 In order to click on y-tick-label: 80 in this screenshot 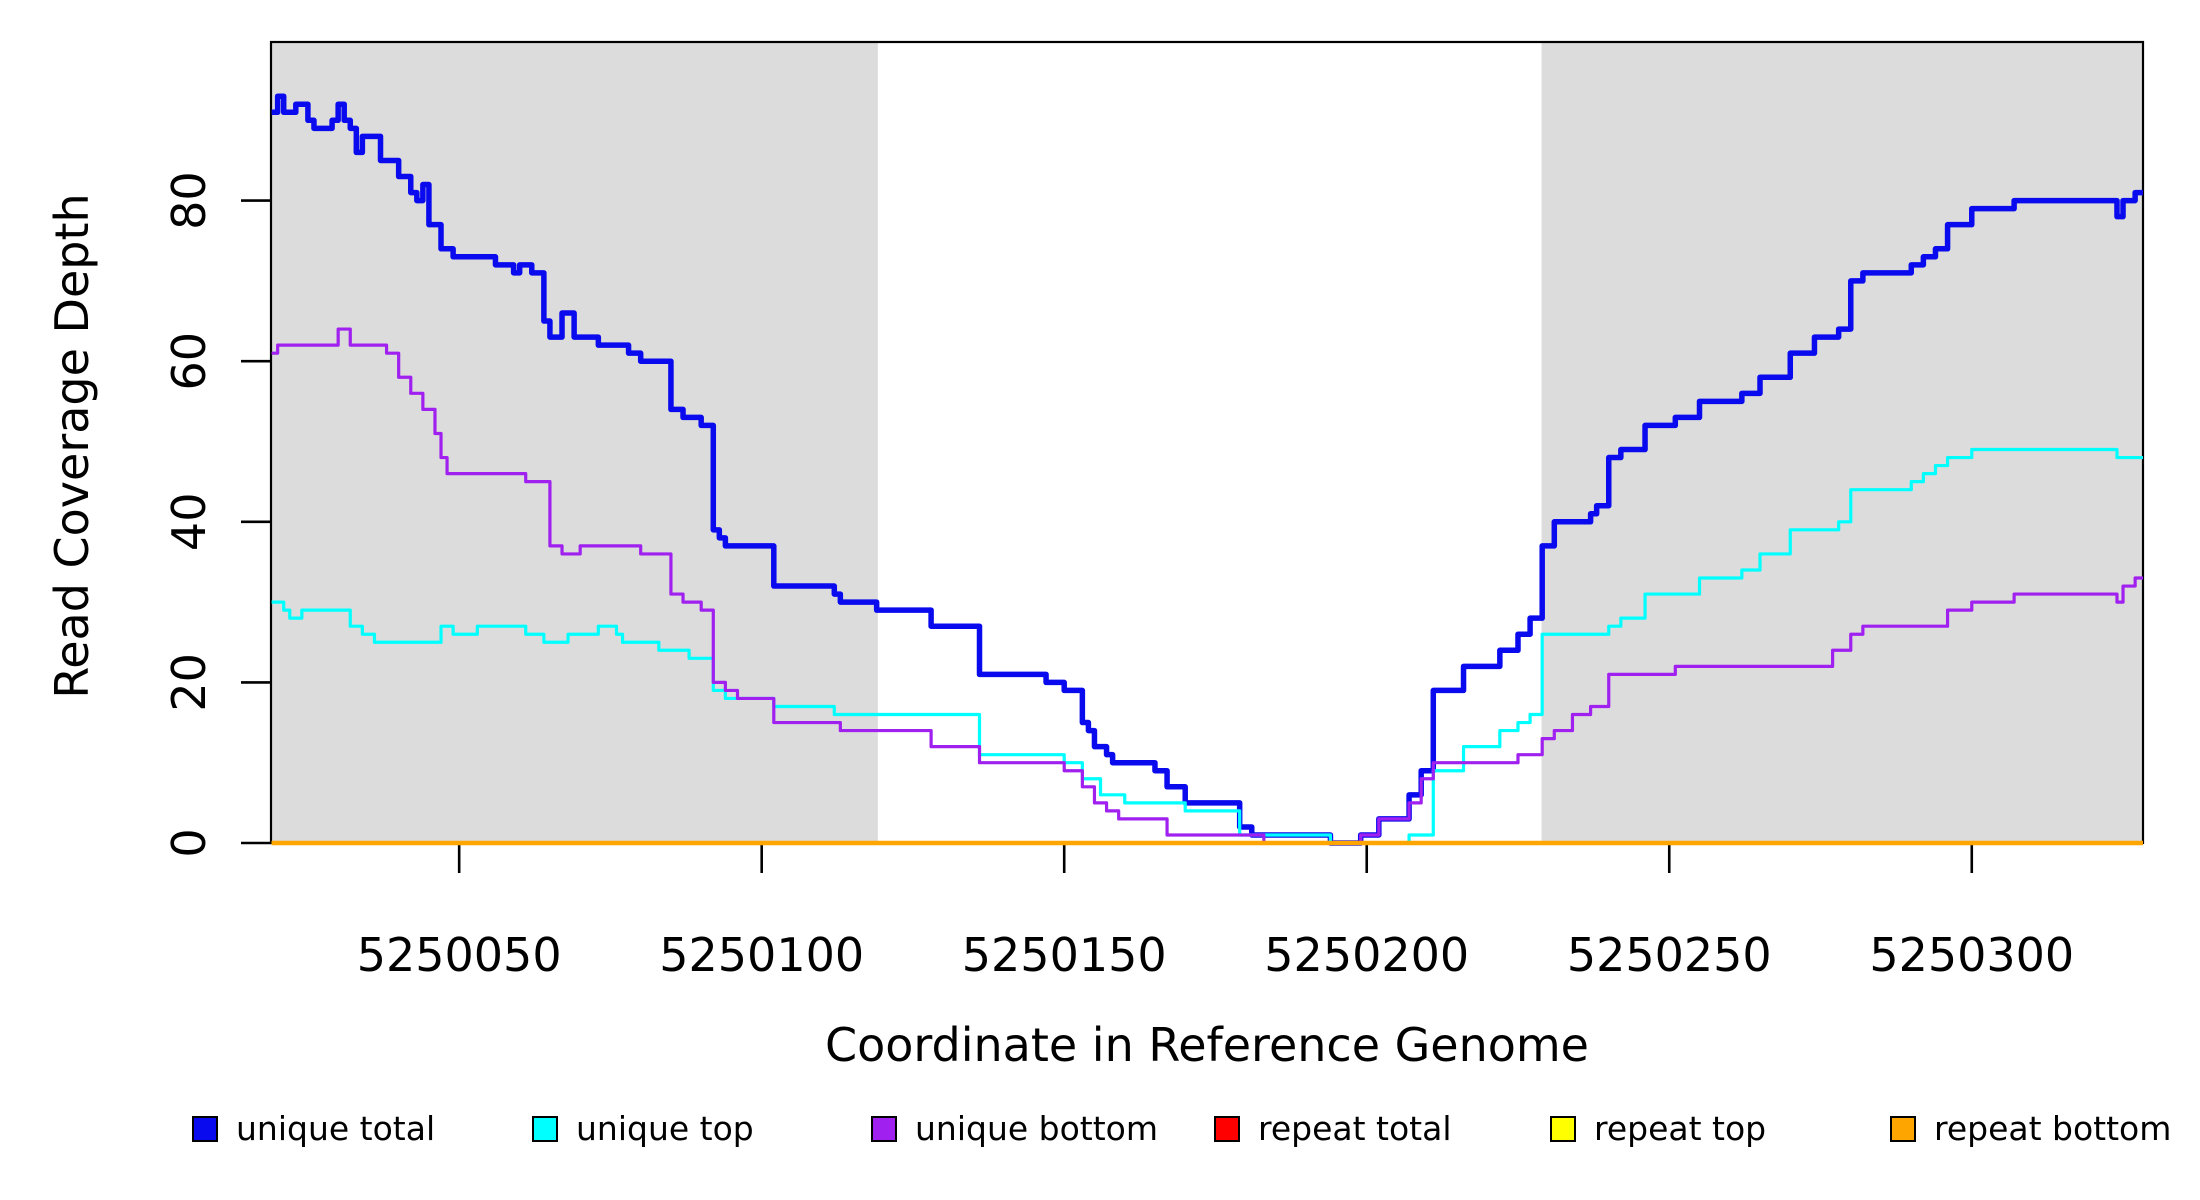, I will do `click(189, 200)`.